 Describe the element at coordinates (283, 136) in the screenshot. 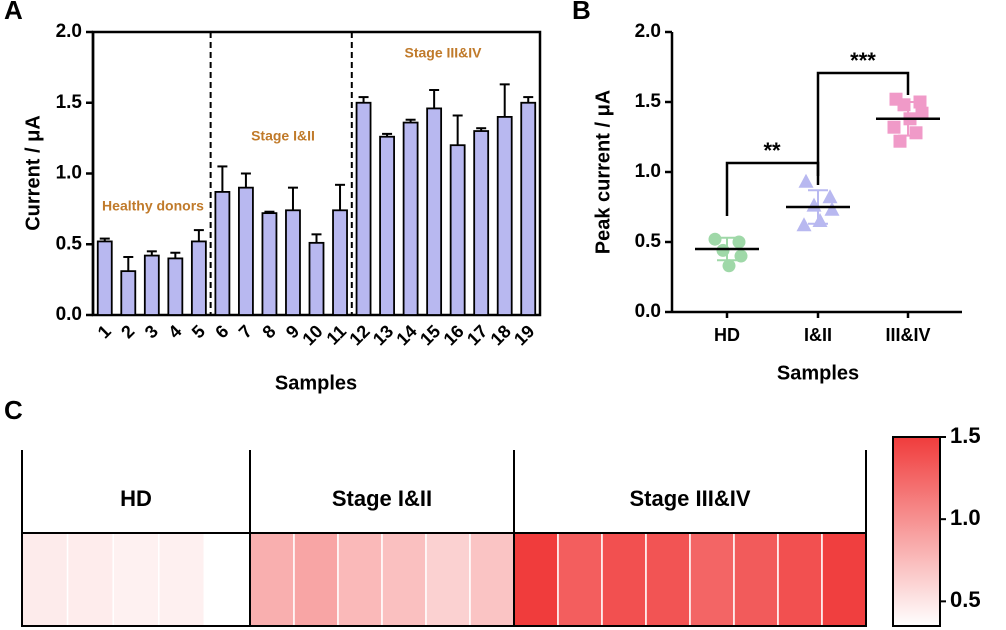

I see `annotation: Stage I&II` at that location.